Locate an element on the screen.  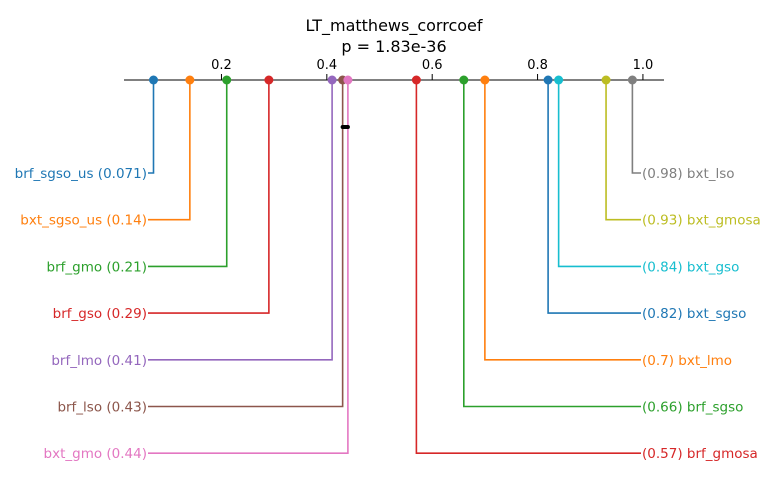
label-brf_sgso_us: brf_sgso_us (0.071) is located at coordinates (81, 174).